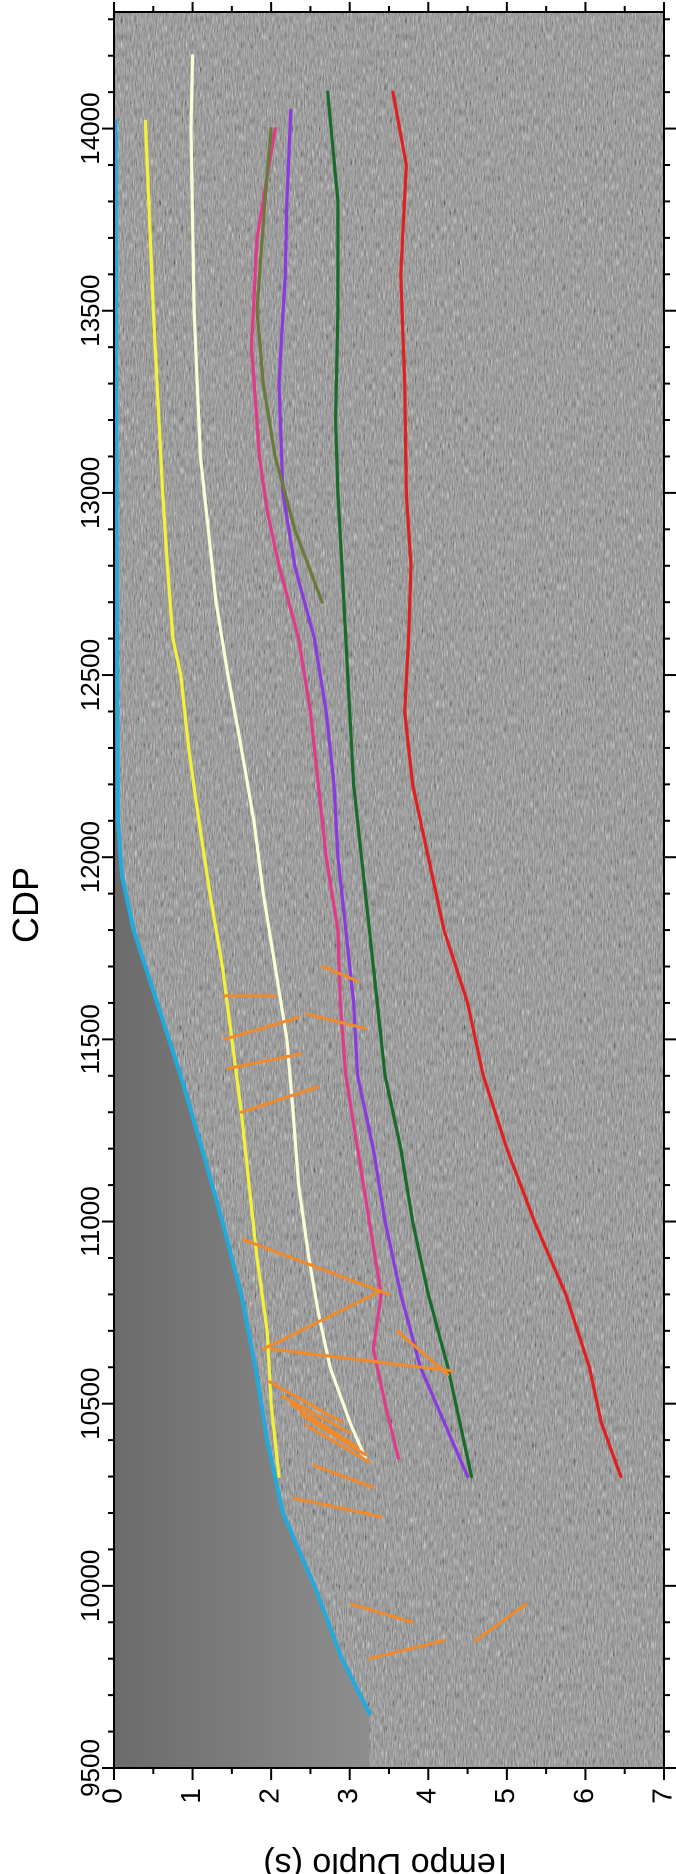 The height and width of the screenshot is (1874, 676). What do you see at coordinates (90, 128) in the screenshot?
I see `cdp-tick-label: 14000` at bounding box center [90, 128].